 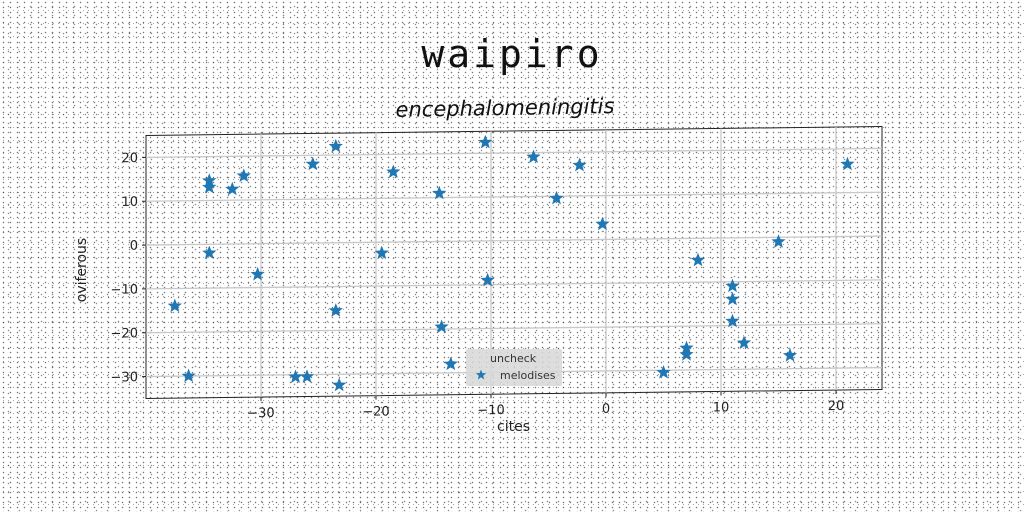 I want to click on y-tick-label: 10, so click(x=129, y=202).